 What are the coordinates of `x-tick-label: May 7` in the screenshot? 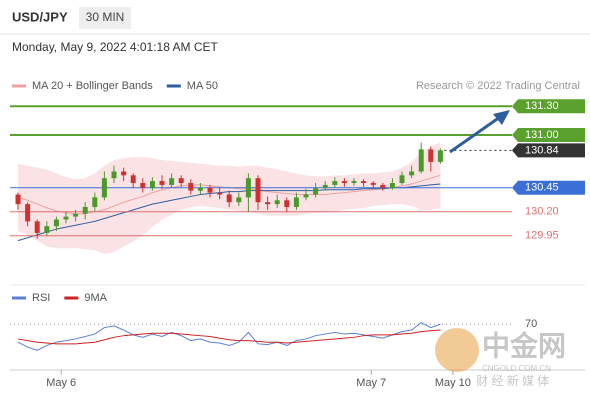 It's located at (371, 383).